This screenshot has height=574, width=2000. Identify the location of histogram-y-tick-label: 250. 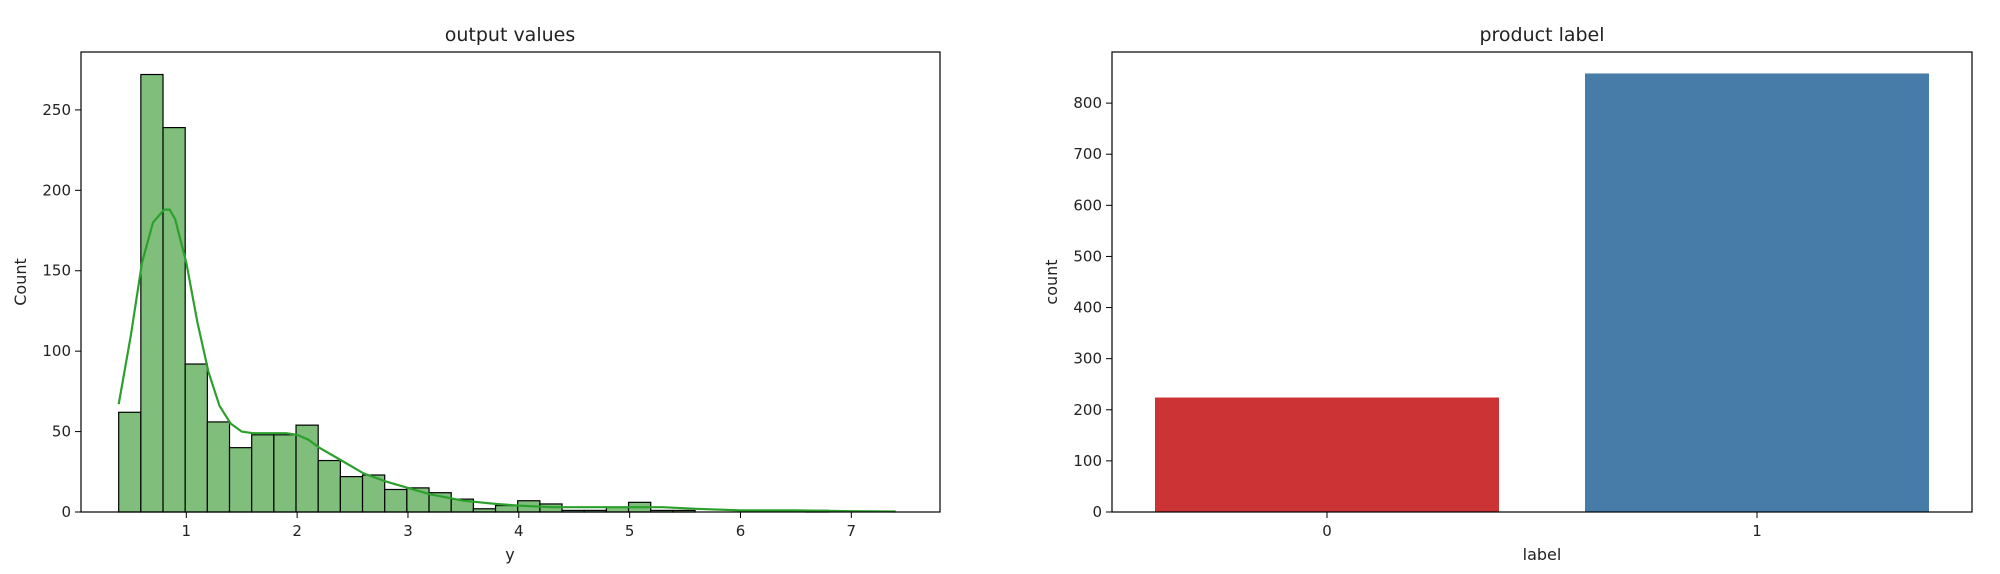
(56, 110).